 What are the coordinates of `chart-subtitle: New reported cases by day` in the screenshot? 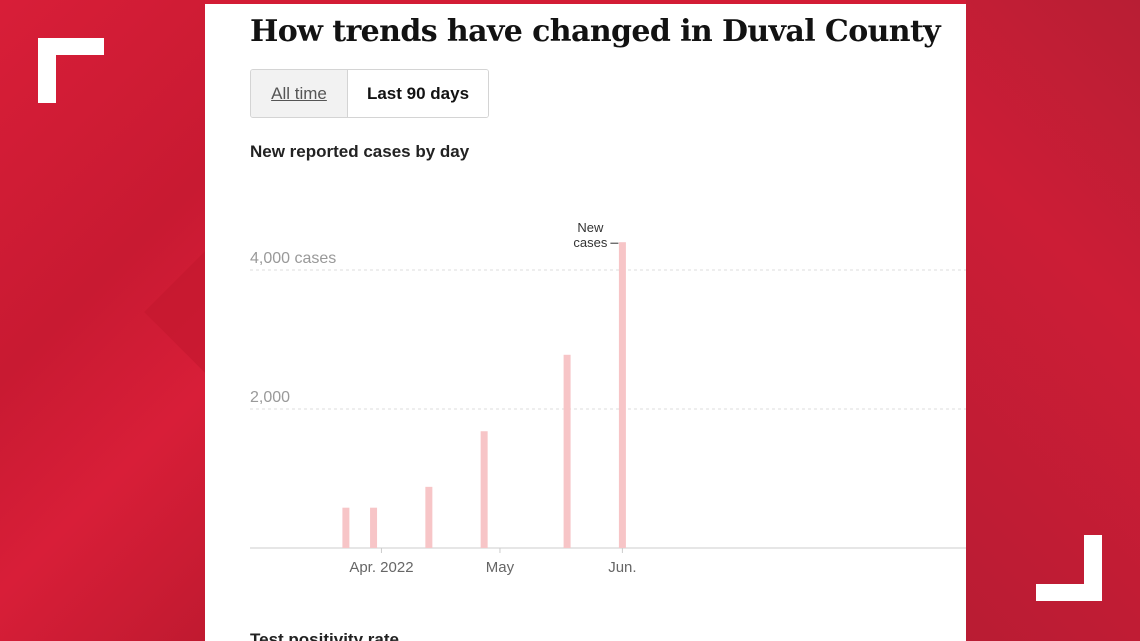 It's located at (360, 151).